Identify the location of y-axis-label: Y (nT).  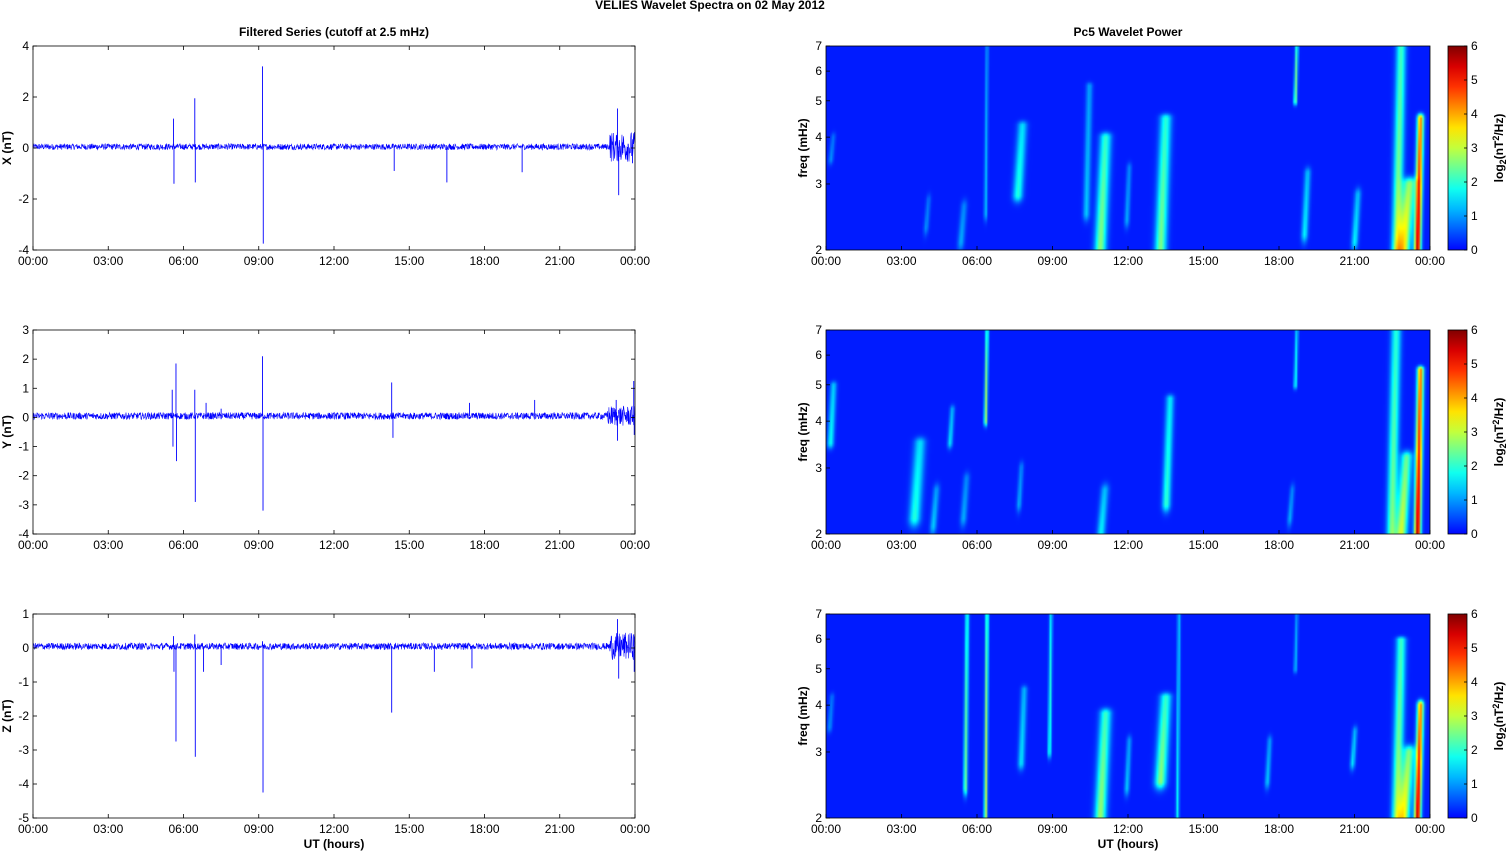
(7, 432).